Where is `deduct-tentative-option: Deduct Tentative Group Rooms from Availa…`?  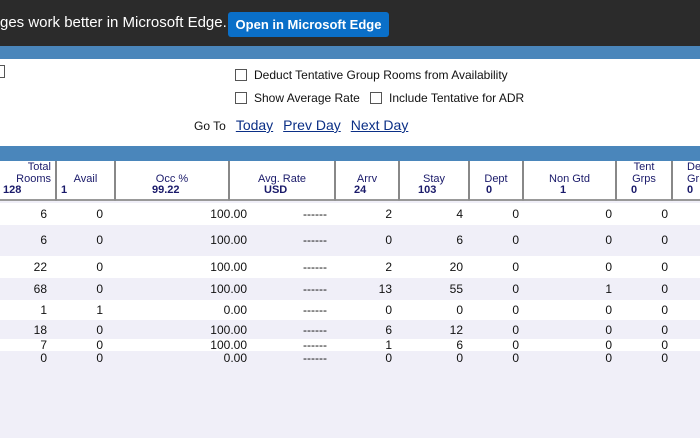 deduct-tentative-option: Deduct Tentative Group Rooms from Availa… is located at coordinates (371, 75).